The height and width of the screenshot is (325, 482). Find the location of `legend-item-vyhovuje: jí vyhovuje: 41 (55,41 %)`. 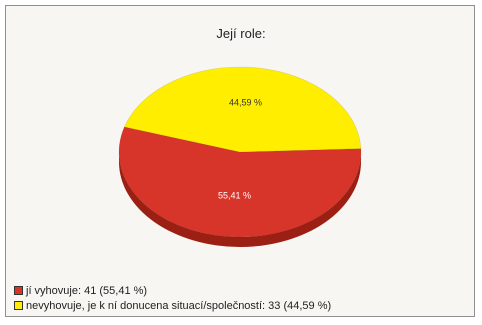

legend-item-vyhovuje: jí vyhovuje: 41 (55,41 %) is located at coordinates (172, 290).